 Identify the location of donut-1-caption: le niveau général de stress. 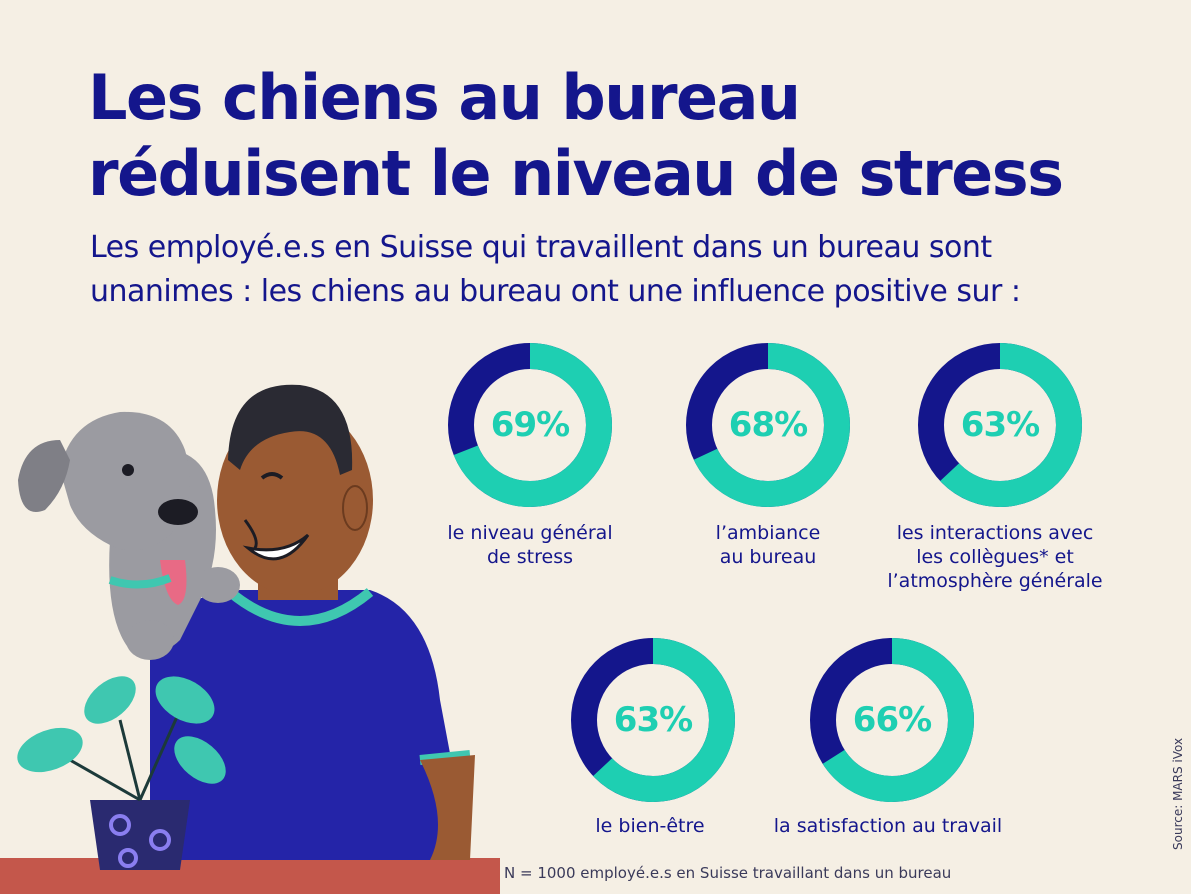
(530, 545).